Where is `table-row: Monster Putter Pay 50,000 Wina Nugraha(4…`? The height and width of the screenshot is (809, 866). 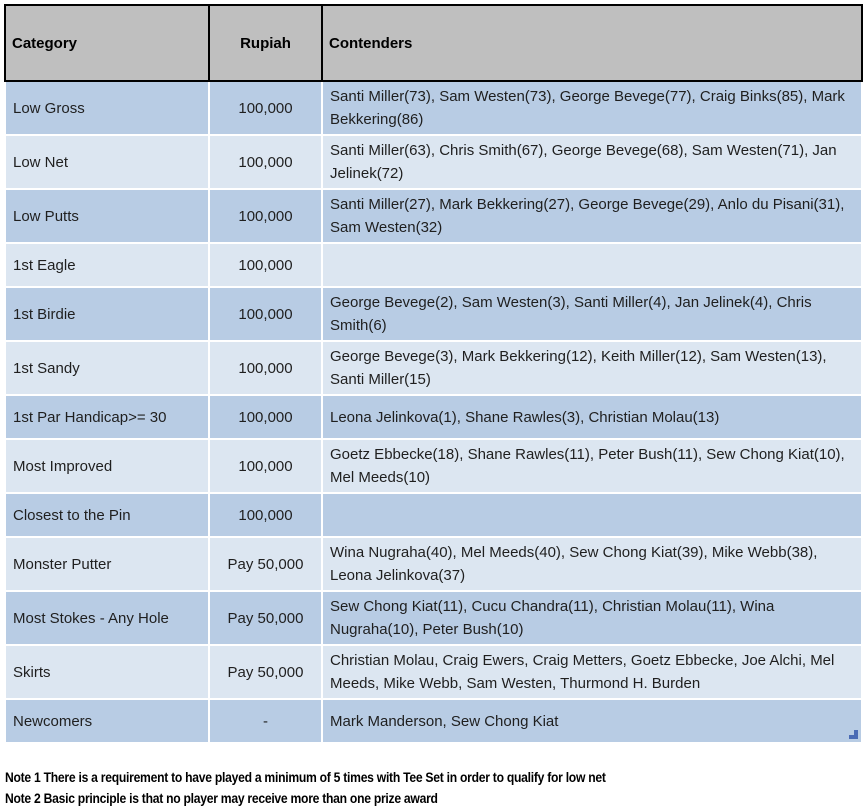
table-row: Monster Putter Pay 50,000 Wina Nugraha(4… is located at coordinates (433, 564).